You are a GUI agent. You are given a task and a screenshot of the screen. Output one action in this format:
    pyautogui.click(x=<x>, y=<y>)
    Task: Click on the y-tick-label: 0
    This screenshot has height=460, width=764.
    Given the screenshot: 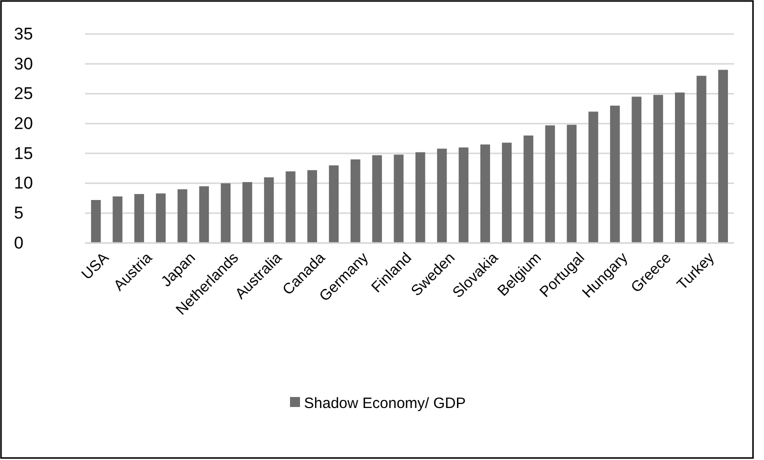 What is the action you would take?
    pyautogui.click(x=19, y=242)
    